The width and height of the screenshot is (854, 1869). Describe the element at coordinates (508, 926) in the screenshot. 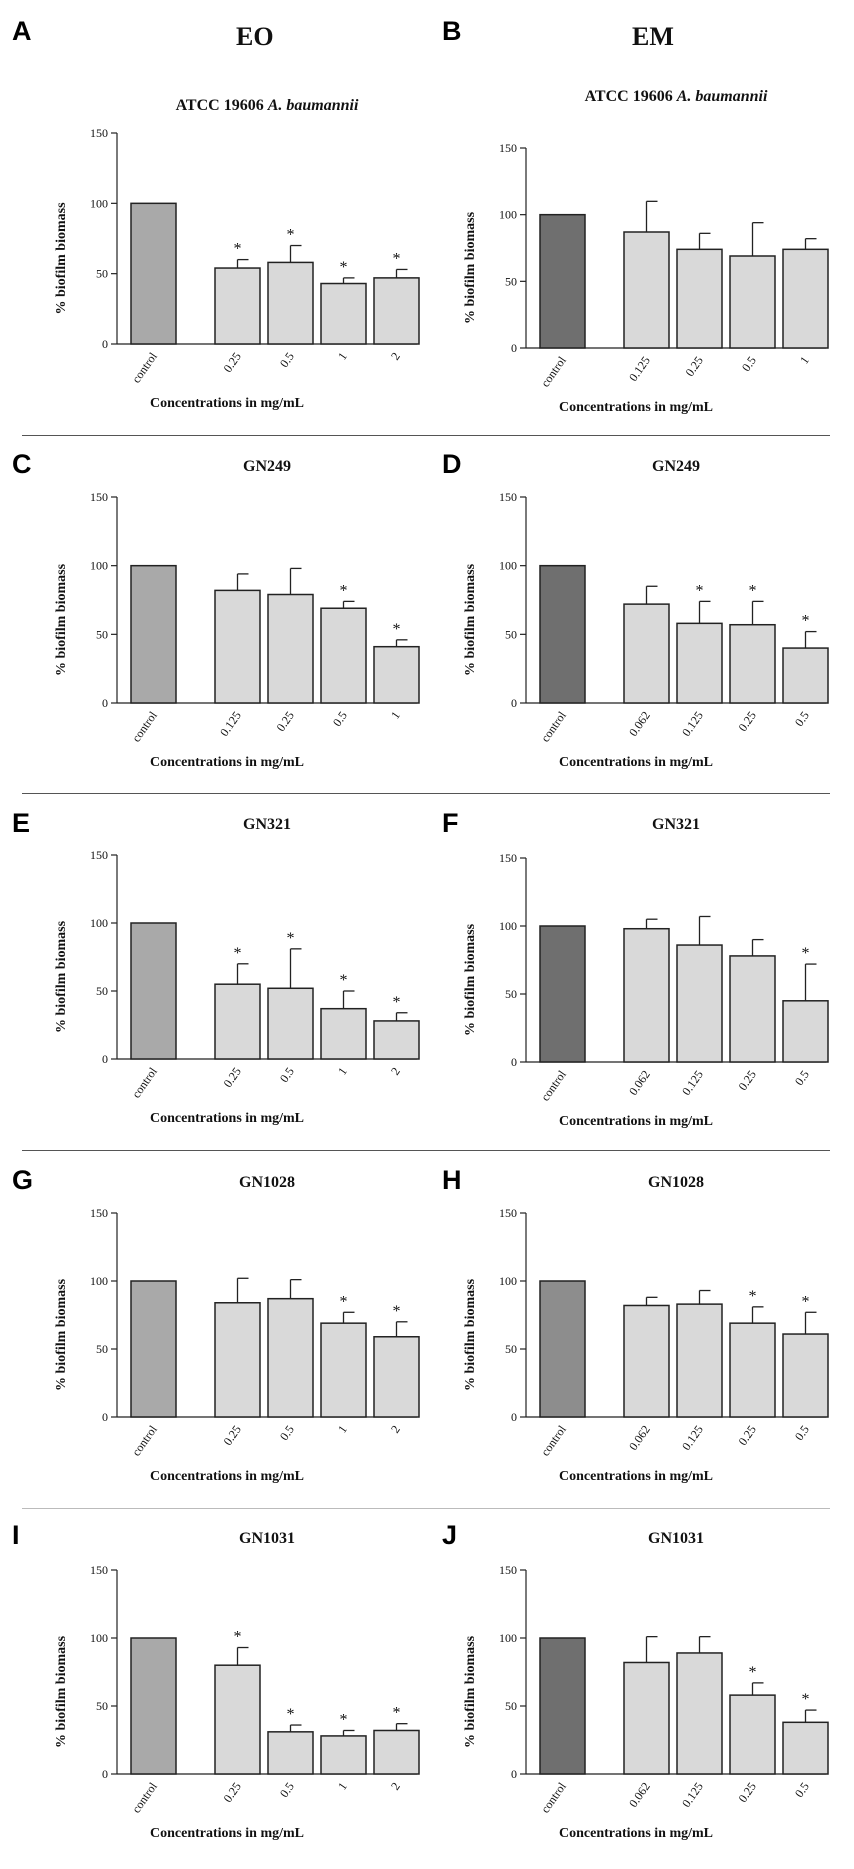

I see `y-tick-label-f: 100` at that location.